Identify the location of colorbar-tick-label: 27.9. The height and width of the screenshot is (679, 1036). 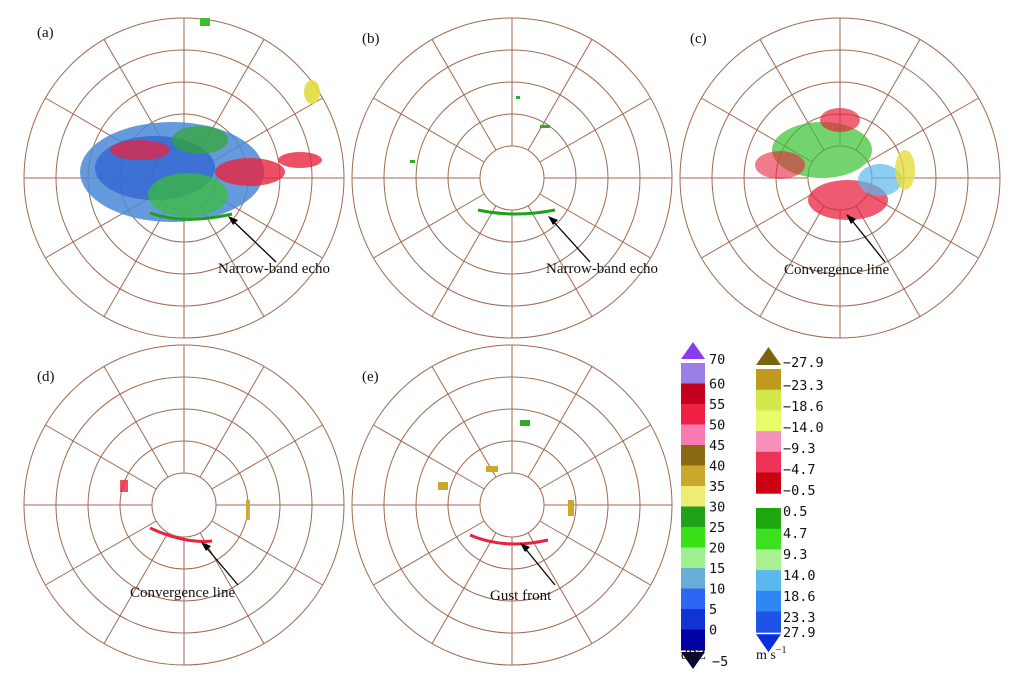
(799, 633).